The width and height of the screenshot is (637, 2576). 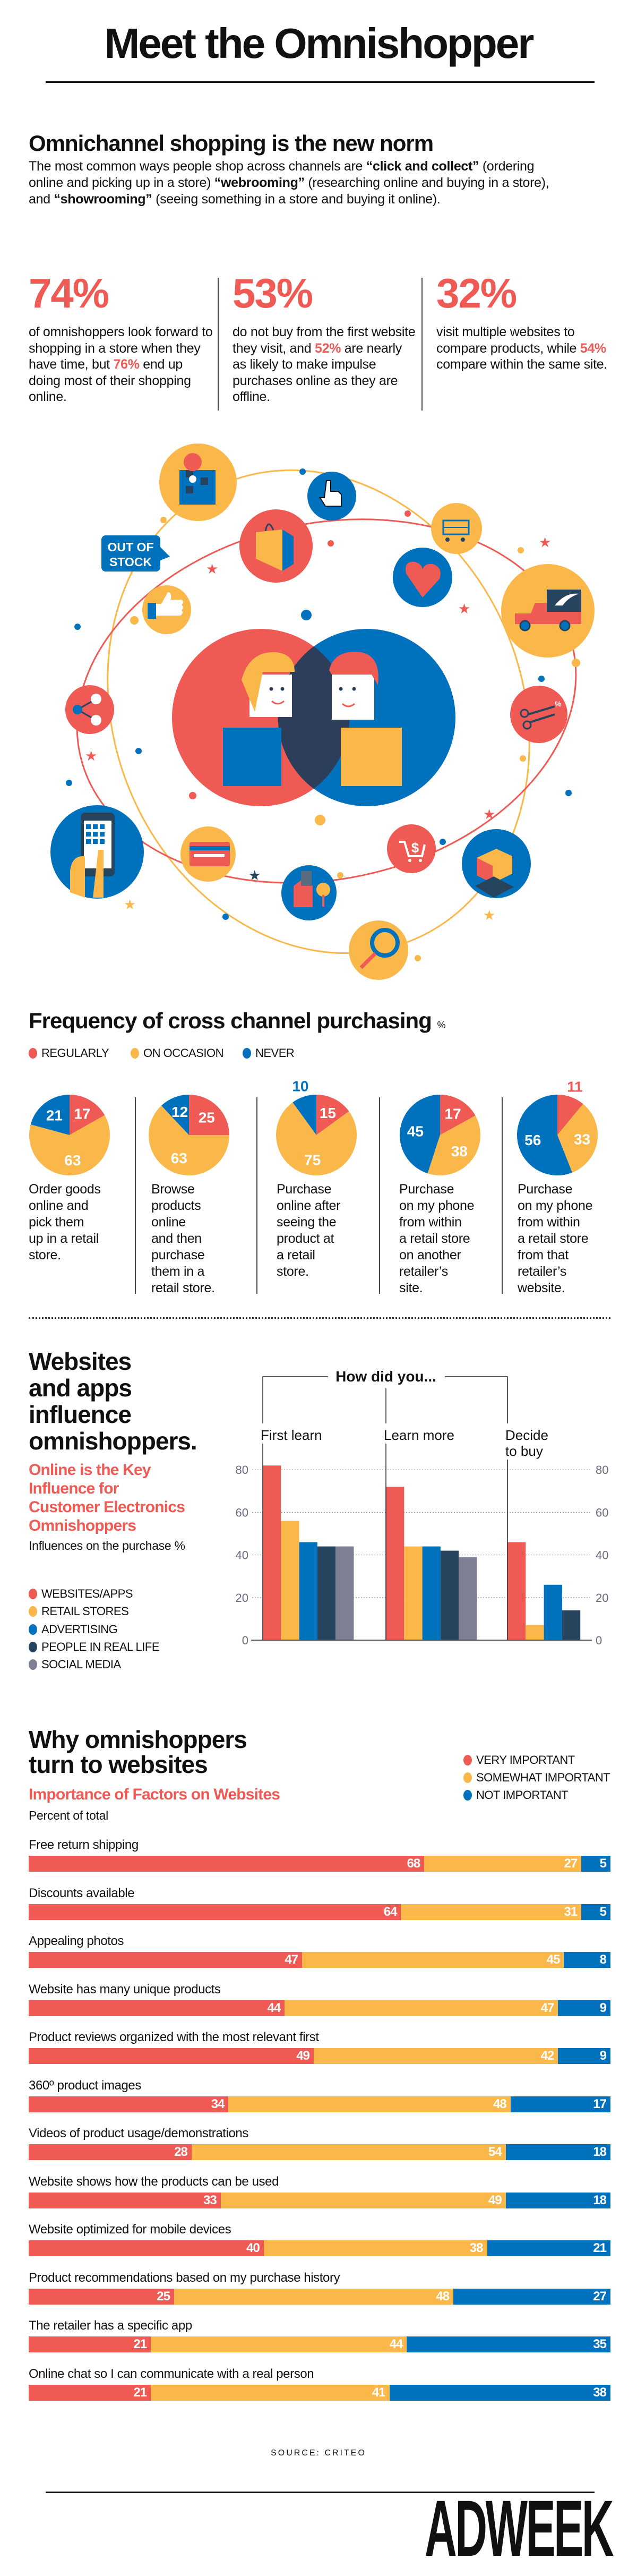 What do you see at coordinates (369, 2104) in the screenshot?
I see `bar-segment-somewhat-important: 48` at bounding box center [369, 2104].